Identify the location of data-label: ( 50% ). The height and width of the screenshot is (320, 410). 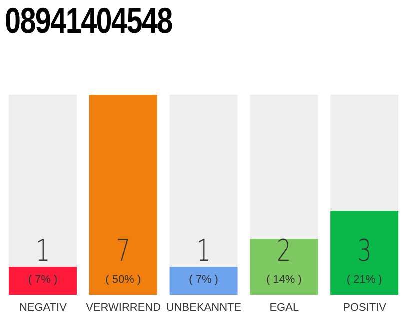
(124, 280).